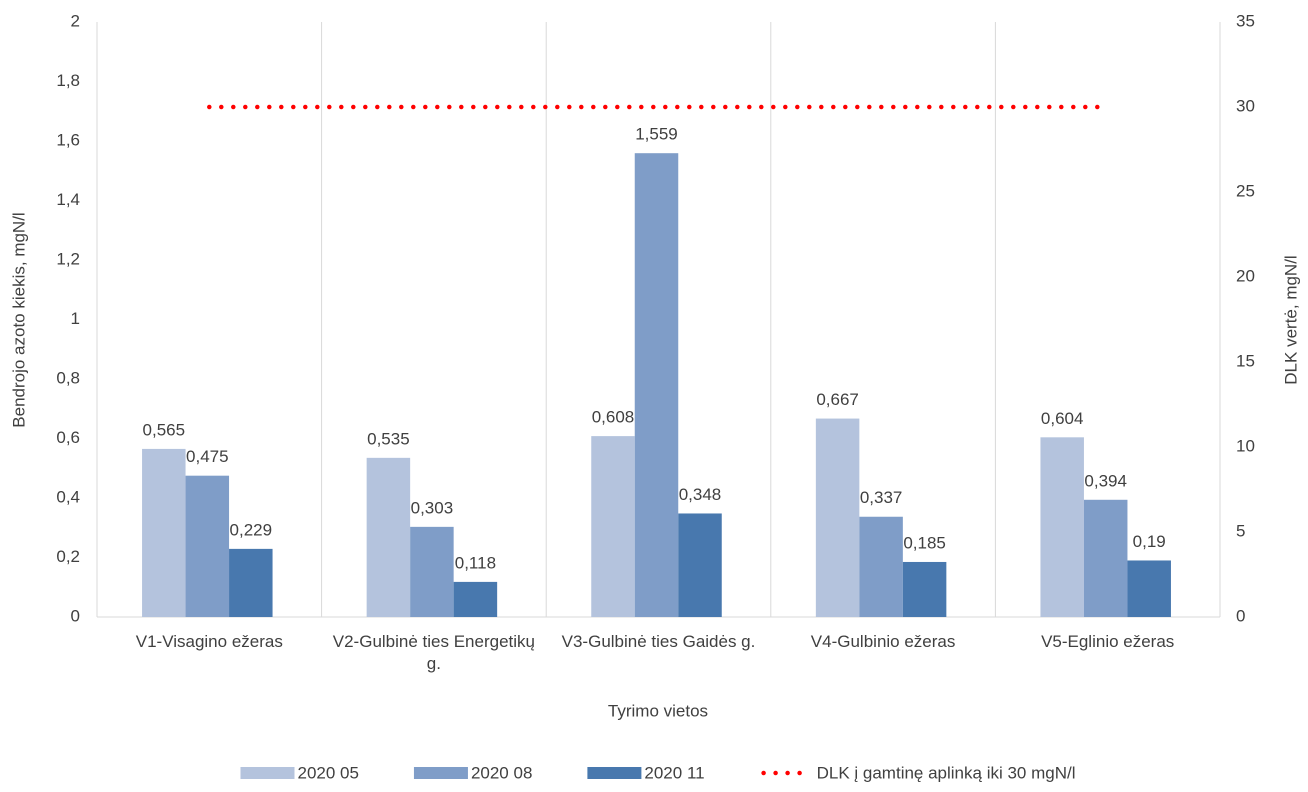 The height and width of the screenshot is (792, 1308). I want to click on x-tick-label: V5-Eglinio ežeras, so click(1108, 641).